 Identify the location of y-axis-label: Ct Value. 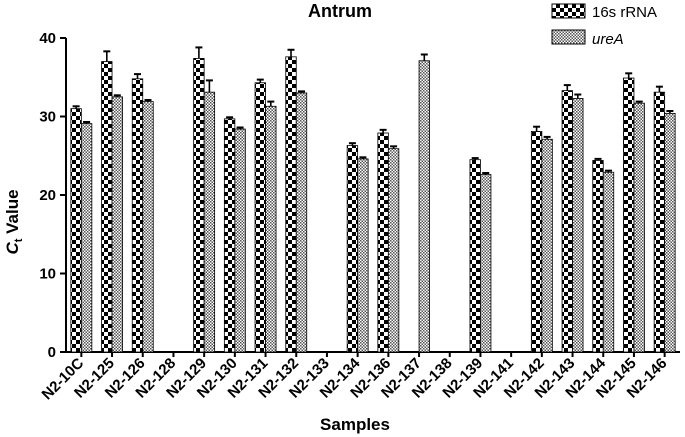
(14, 221).